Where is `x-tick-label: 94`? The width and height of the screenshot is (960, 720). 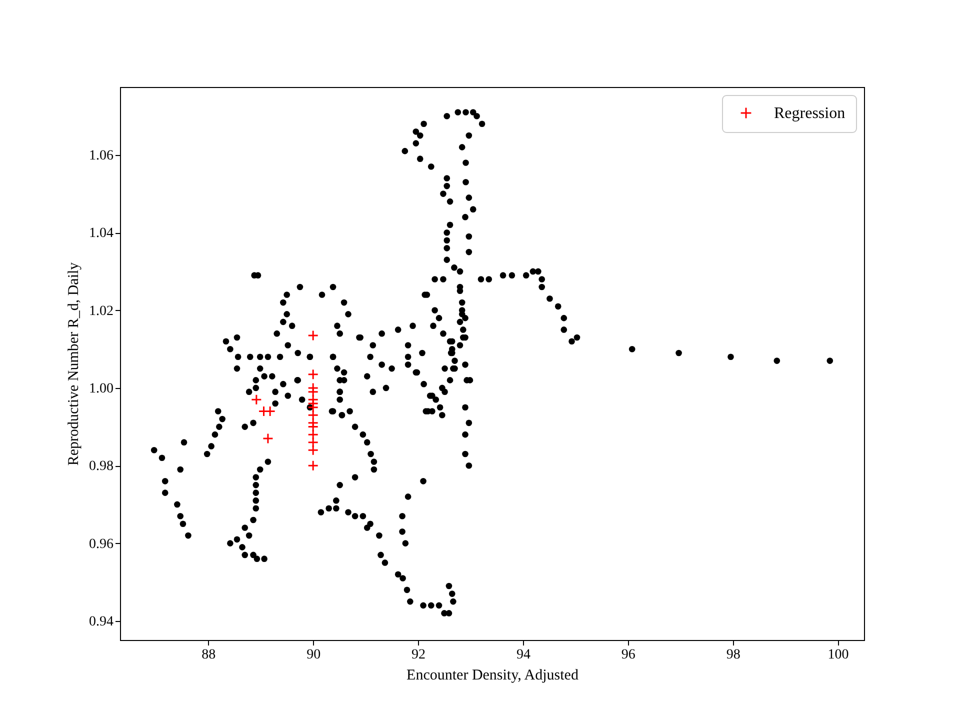
x-tick-label: 94 is located at coordinates (523, 655).